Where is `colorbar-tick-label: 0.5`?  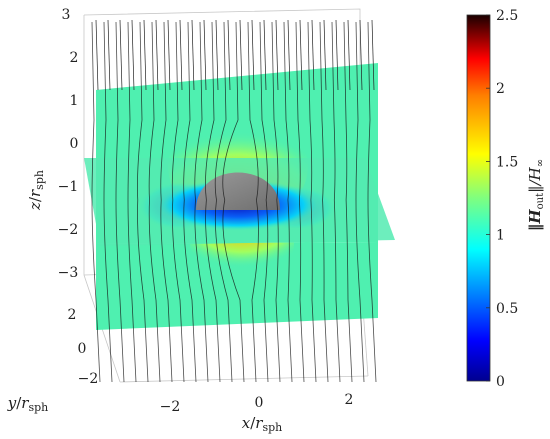
colorbar-tick-label: 0.5 is located at coordinates (507, 309).